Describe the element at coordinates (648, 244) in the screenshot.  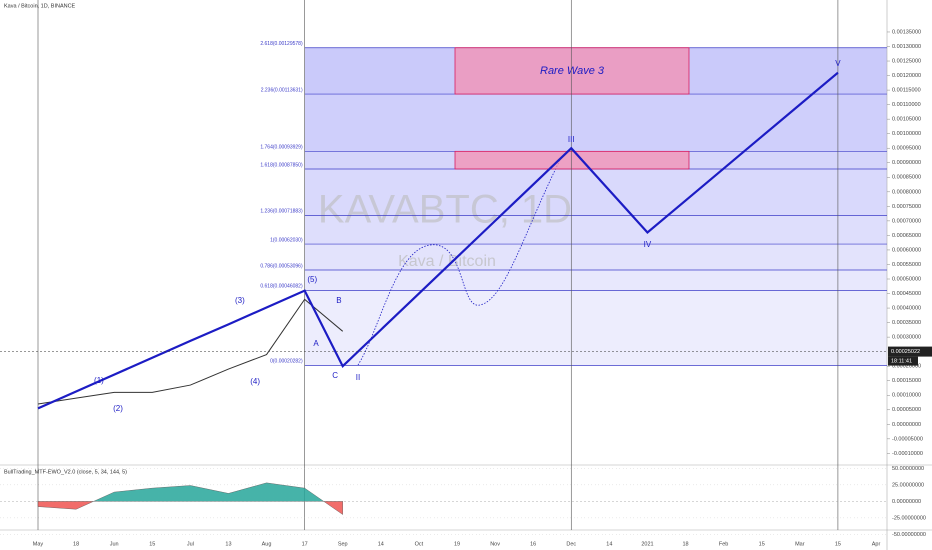
I see `wave-label: IV` at that location.